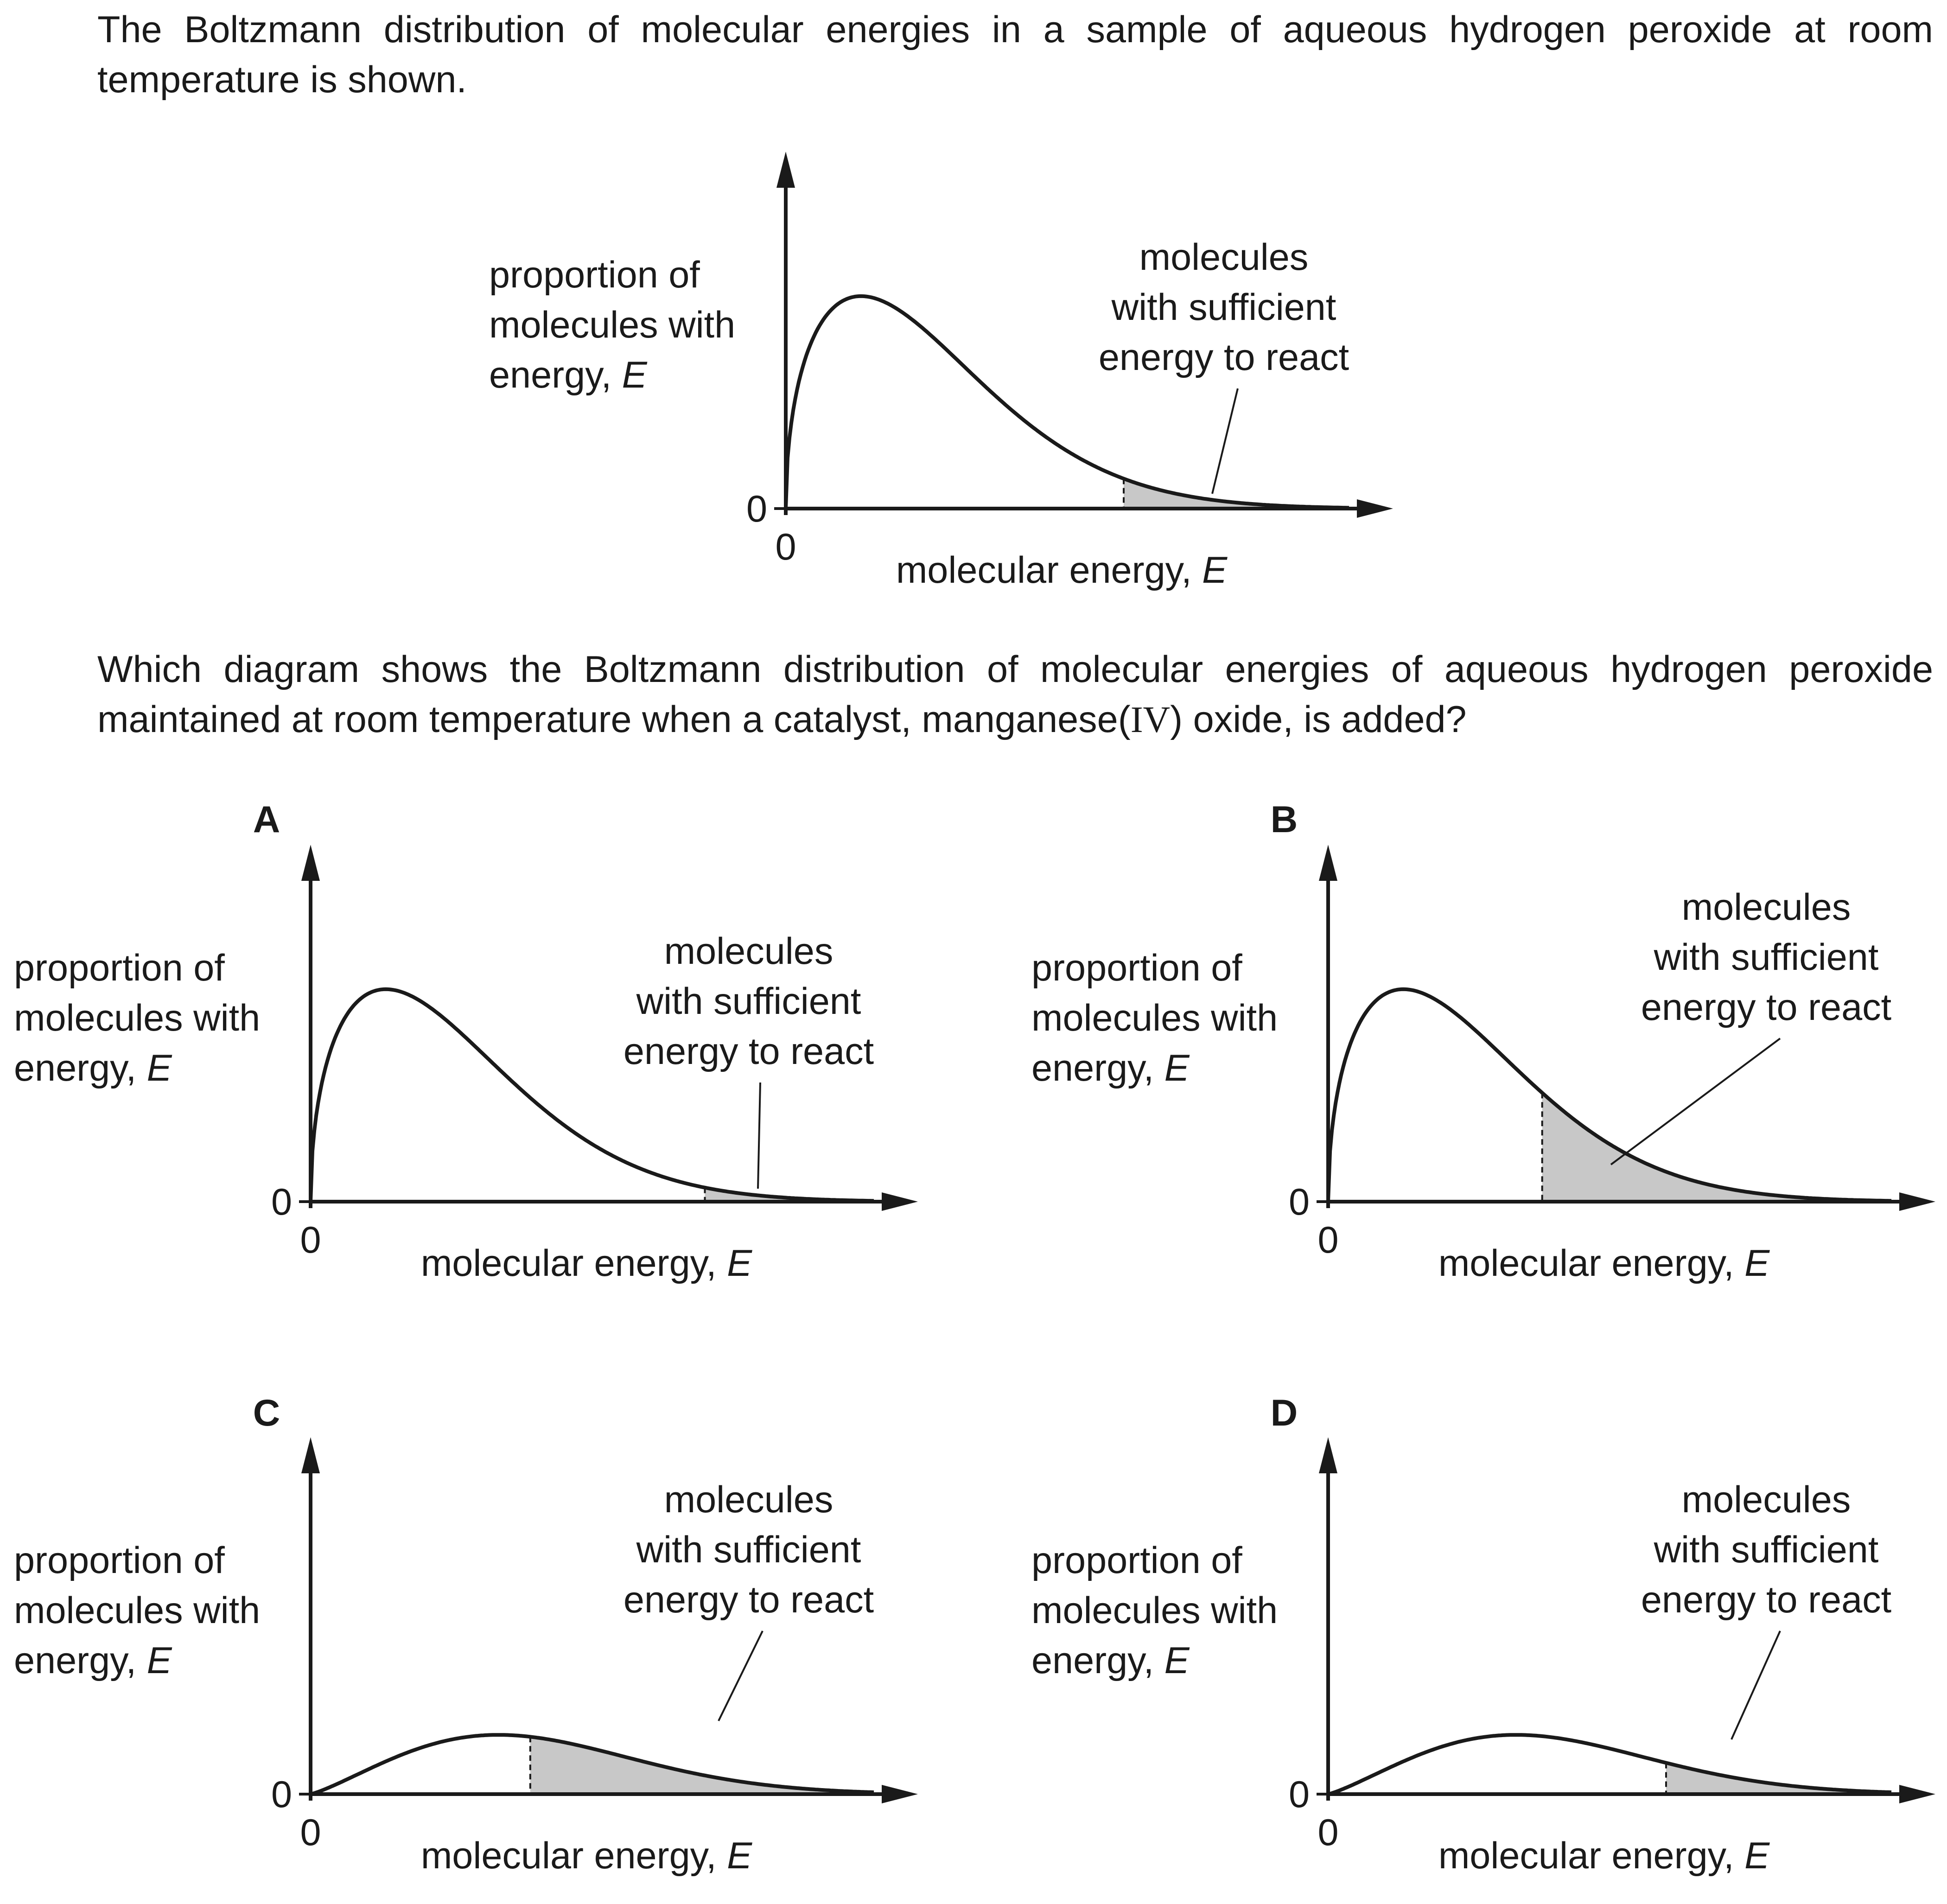  Describe the element at coordinates (1318, 719) in the screenshot. I see `question-text-end: ) oxide, is added?` at that location.